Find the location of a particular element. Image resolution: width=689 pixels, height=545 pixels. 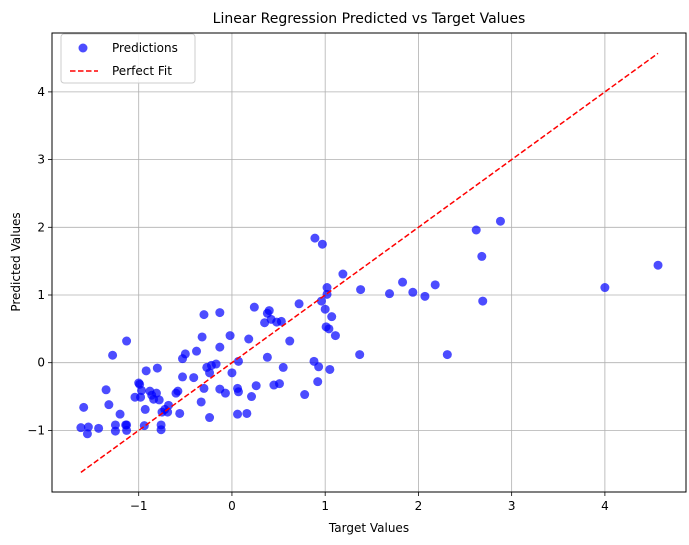

legend-predictions-marker is located at coordinates (83, 48).